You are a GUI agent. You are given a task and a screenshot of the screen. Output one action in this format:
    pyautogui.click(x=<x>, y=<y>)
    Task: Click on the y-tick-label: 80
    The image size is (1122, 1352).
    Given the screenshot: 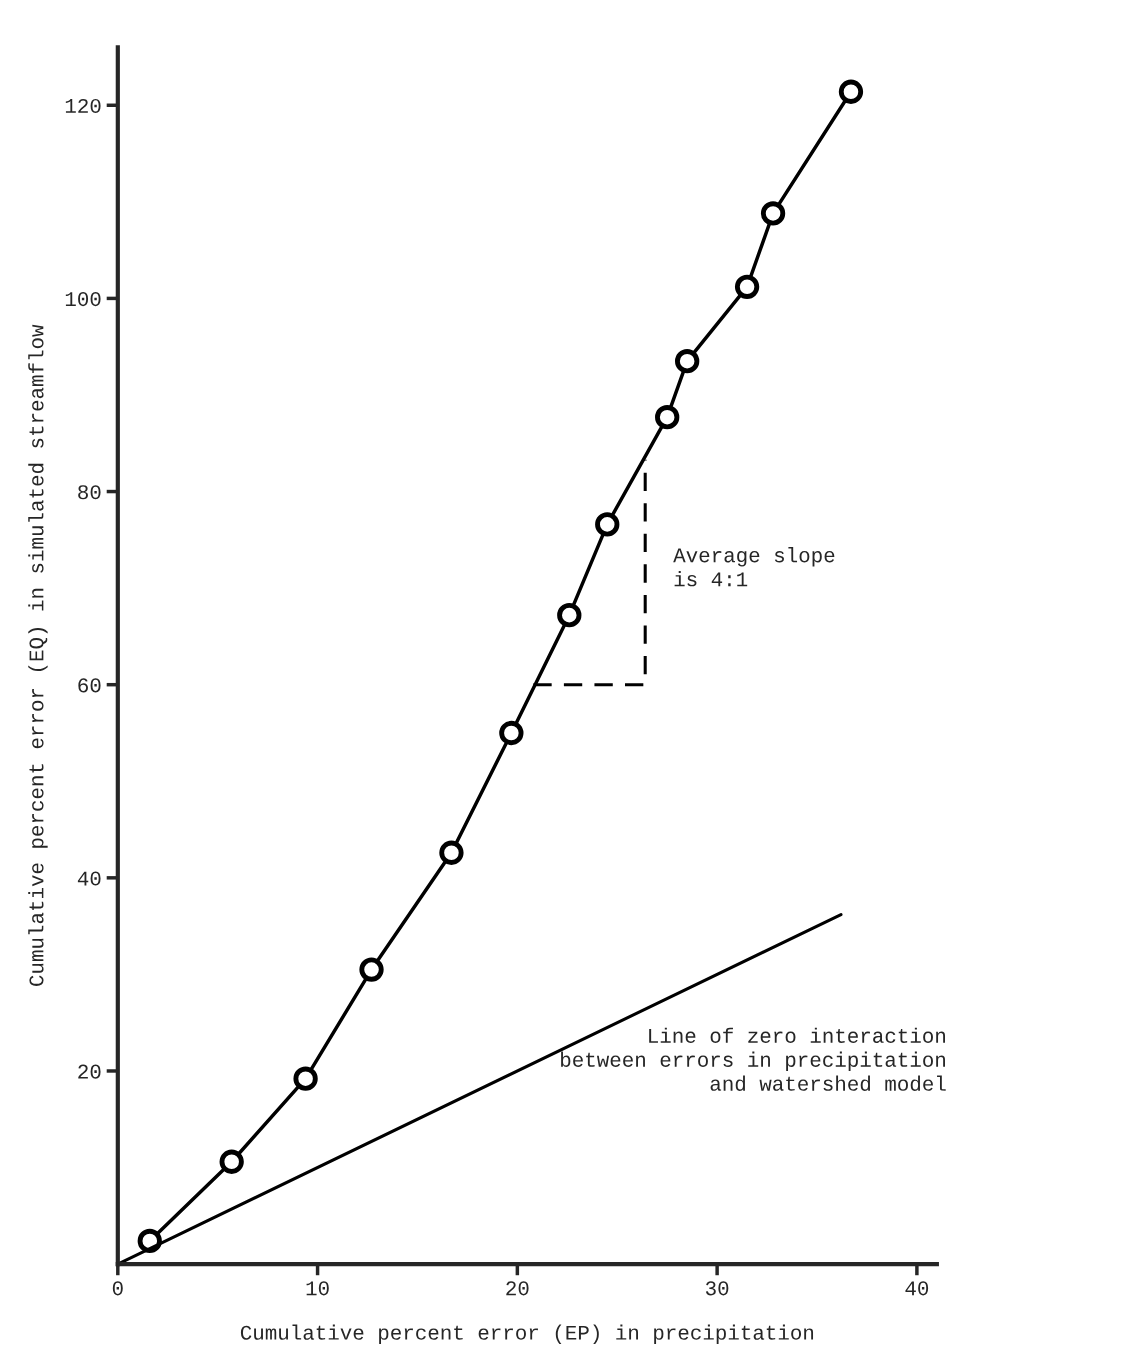 What is the action you would take?
    pyautogui.click(x=89, y=492)
    